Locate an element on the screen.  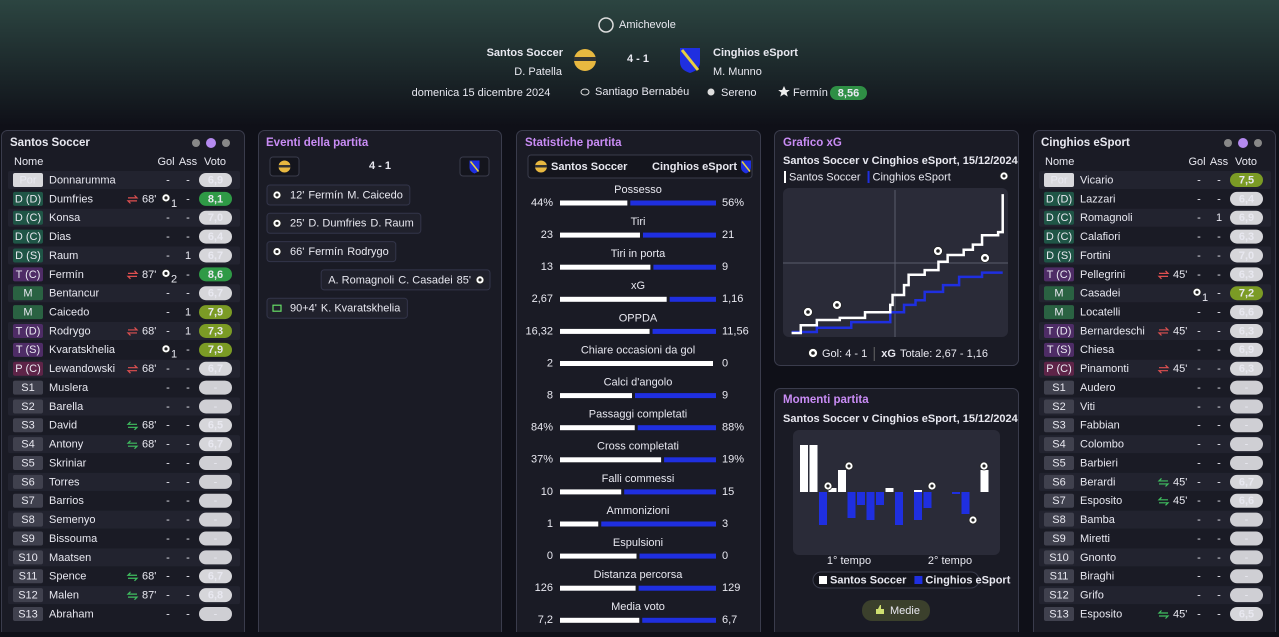
stats-home-team: Santos Soccer is located at coordinates (589, 167).